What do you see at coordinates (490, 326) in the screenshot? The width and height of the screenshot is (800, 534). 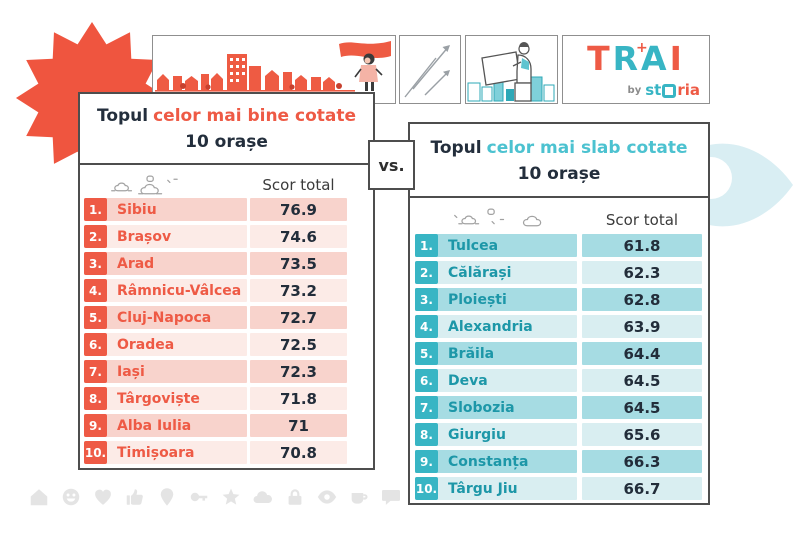 I see `city-name: Alexandria` at bounding box center [490, 326].